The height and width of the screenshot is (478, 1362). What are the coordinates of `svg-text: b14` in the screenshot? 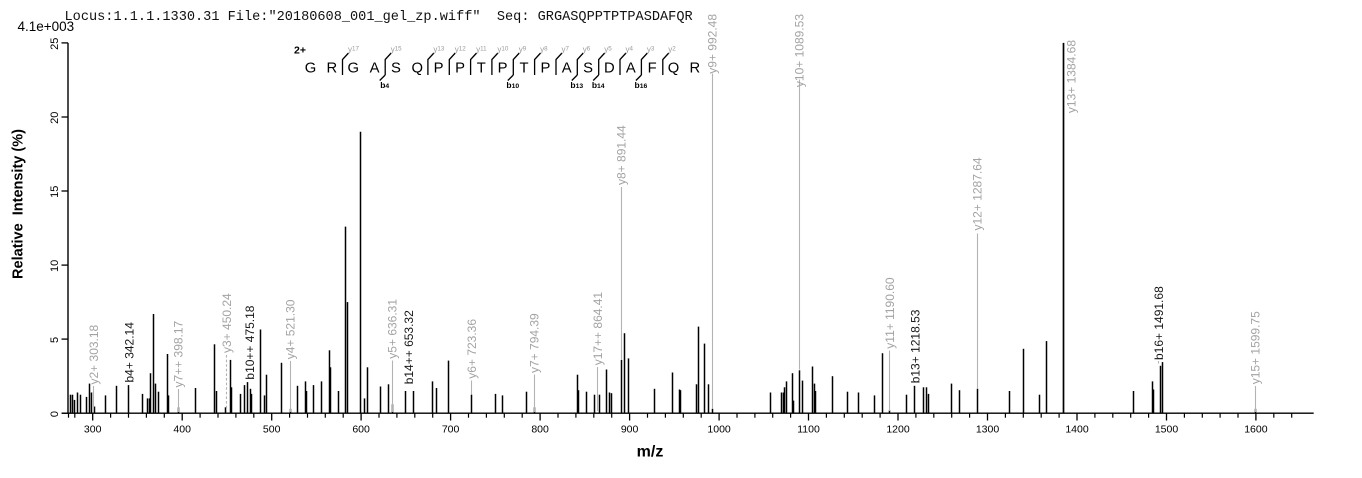 It's located at (598, 85).